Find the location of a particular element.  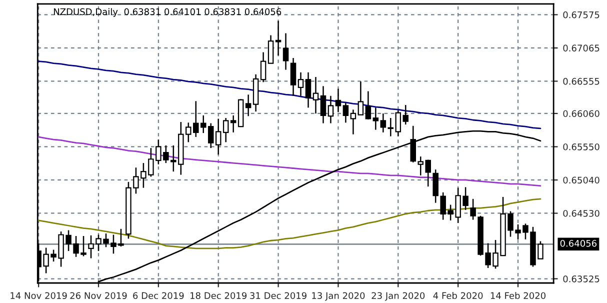

y-tick-label: 0.63525 is located at coordinates (581, 278).